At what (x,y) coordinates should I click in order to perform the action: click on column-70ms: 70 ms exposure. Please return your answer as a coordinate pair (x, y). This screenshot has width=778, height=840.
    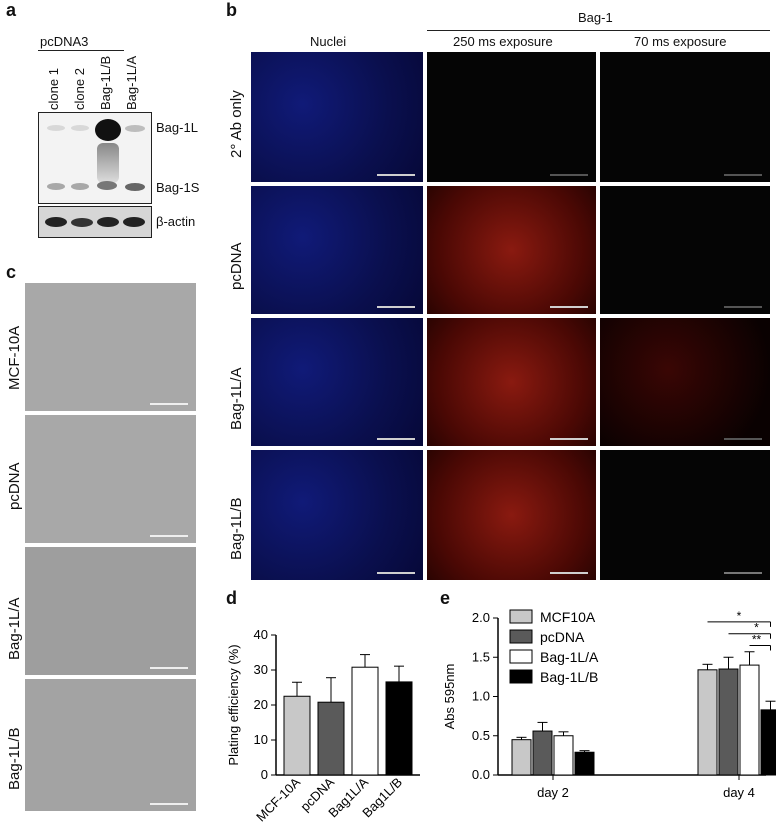
    Looking at the image, I should click on (680, 41).